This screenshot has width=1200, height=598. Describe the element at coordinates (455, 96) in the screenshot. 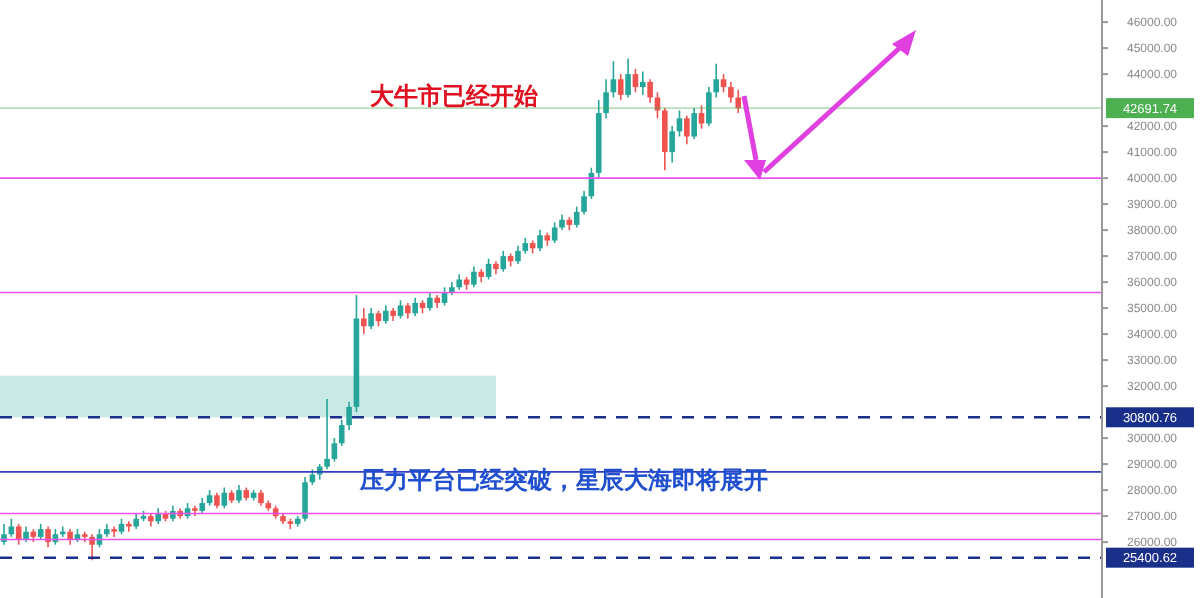

I see `annotation: 大牛市已经开始` at that location.